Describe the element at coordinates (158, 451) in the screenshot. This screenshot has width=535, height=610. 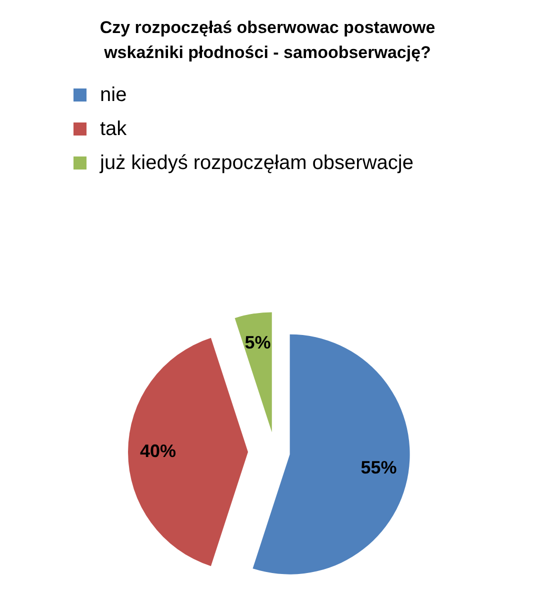
I see `data-label: 40%` at that location.